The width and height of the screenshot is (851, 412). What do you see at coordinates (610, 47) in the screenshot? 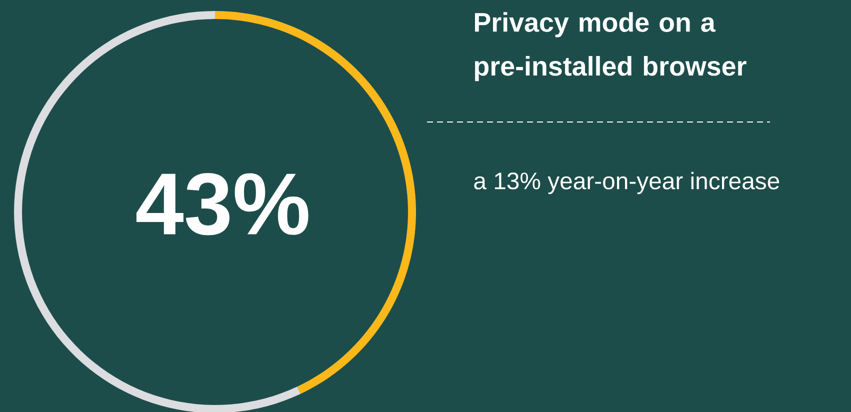
I see `text: Privacy mode on a pre-installed browser` at bounding box center [610, 47].